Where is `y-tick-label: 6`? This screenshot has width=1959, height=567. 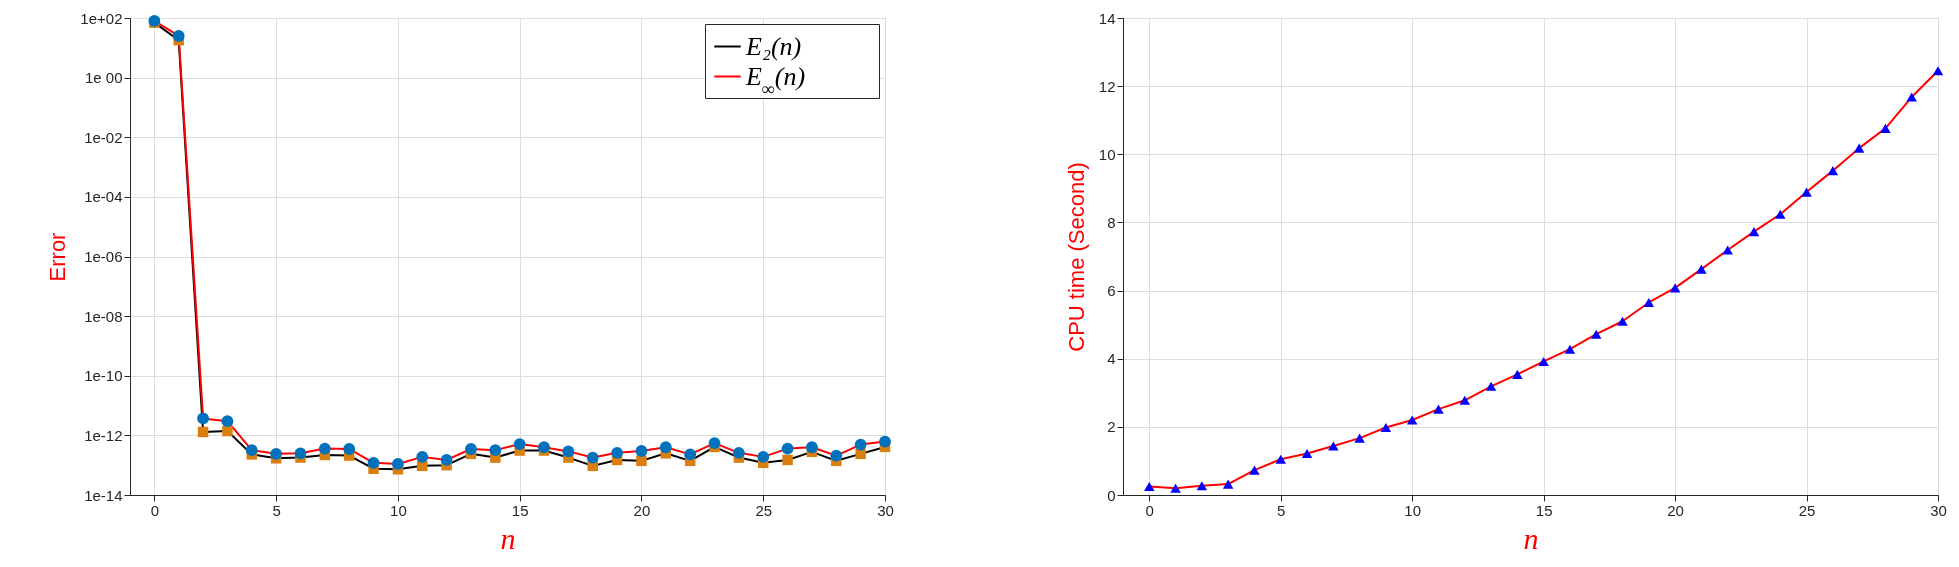 y-tick-label: 6 is located at coordinates (1111, 291).